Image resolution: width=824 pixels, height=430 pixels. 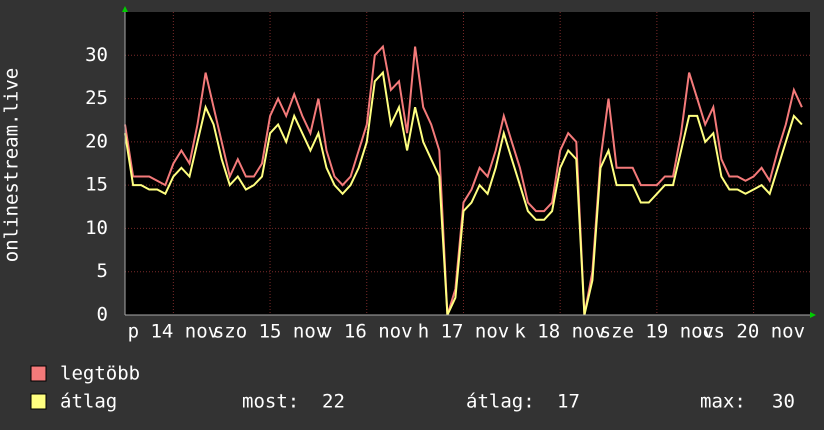 What do you see at coordinates (102, 315) in the screenshot?
I see `y-tick-label: 0` at bounding box center [102, 315].